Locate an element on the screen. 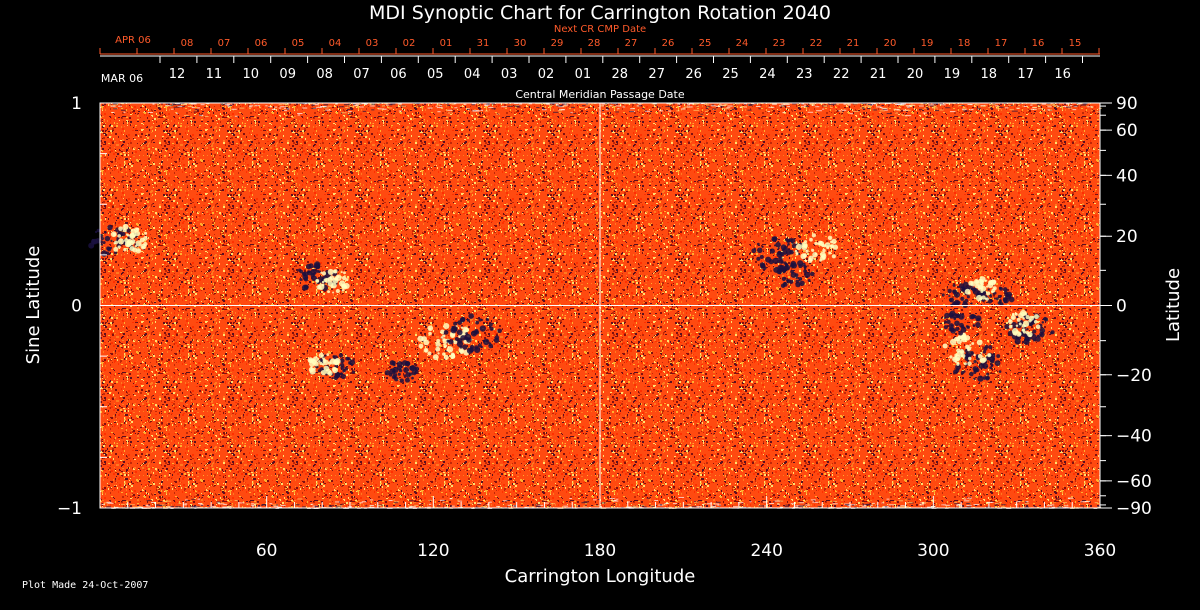 The width and height of the screenshot is (1200, 610). y-tick-label-right: −40 is located at coordinates (1134, 437).